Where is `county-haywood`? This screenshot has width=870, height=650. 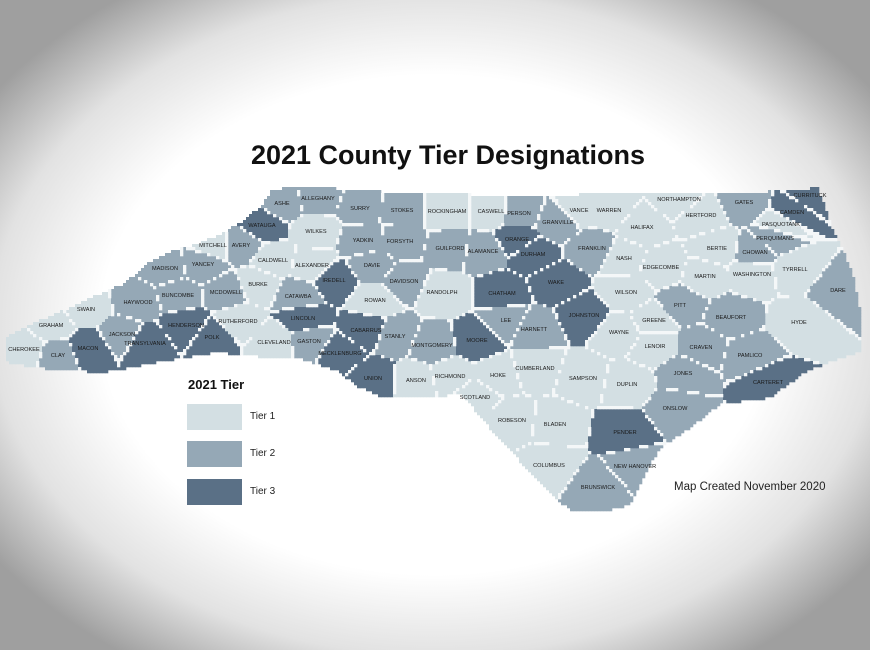
county-haywood is located at coordinates (137, 300).